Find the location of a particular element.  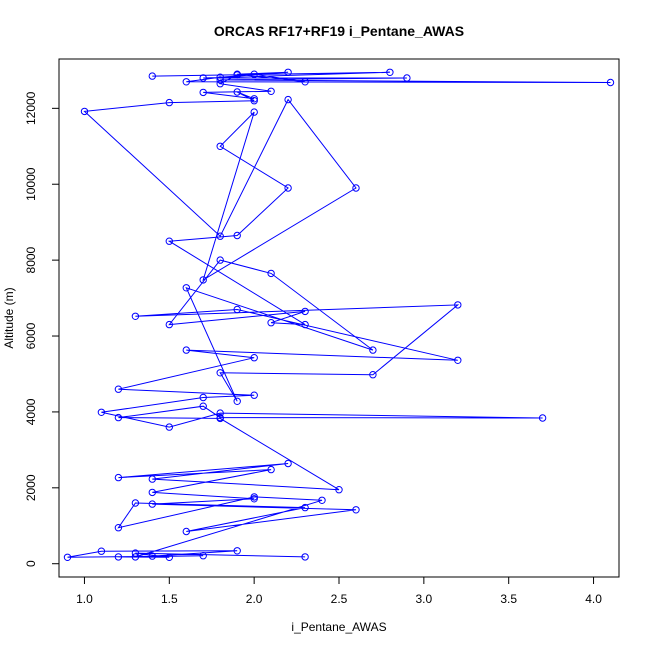

chart-title: ORCAS RF17+RF19 i_Pentane_AWAS is located at coordinates (339, 31).